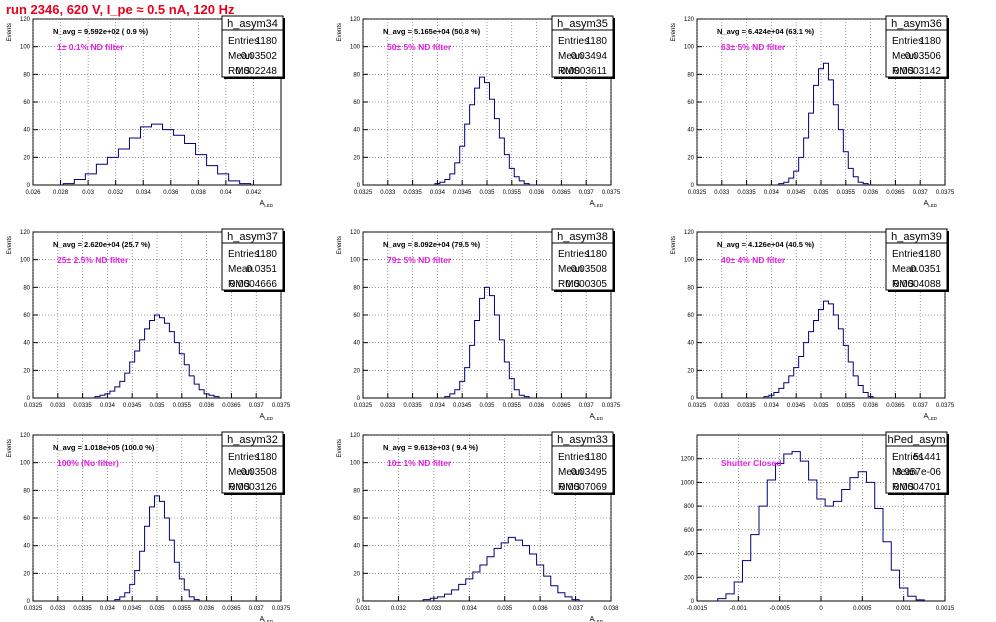 The image size is (996, 622). What do you see at coordinates (431, 447) in the screenshot?
I see `navg-note: N_avg = 9.613e+03 ( 9.4 %)` at bounding box center [431, 447].